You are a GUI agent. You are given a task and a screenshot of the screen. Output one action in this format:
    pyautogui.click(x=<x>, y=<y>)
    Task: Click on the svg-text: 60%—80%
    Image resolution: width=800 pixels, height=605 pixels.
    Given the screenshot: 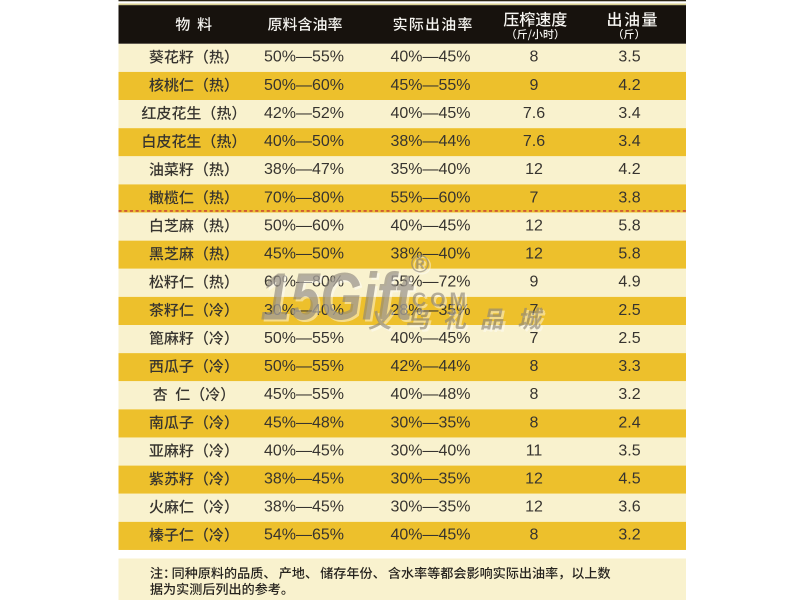 What is the action you would take?
    pyautogui.click(x=304, y=282)
    